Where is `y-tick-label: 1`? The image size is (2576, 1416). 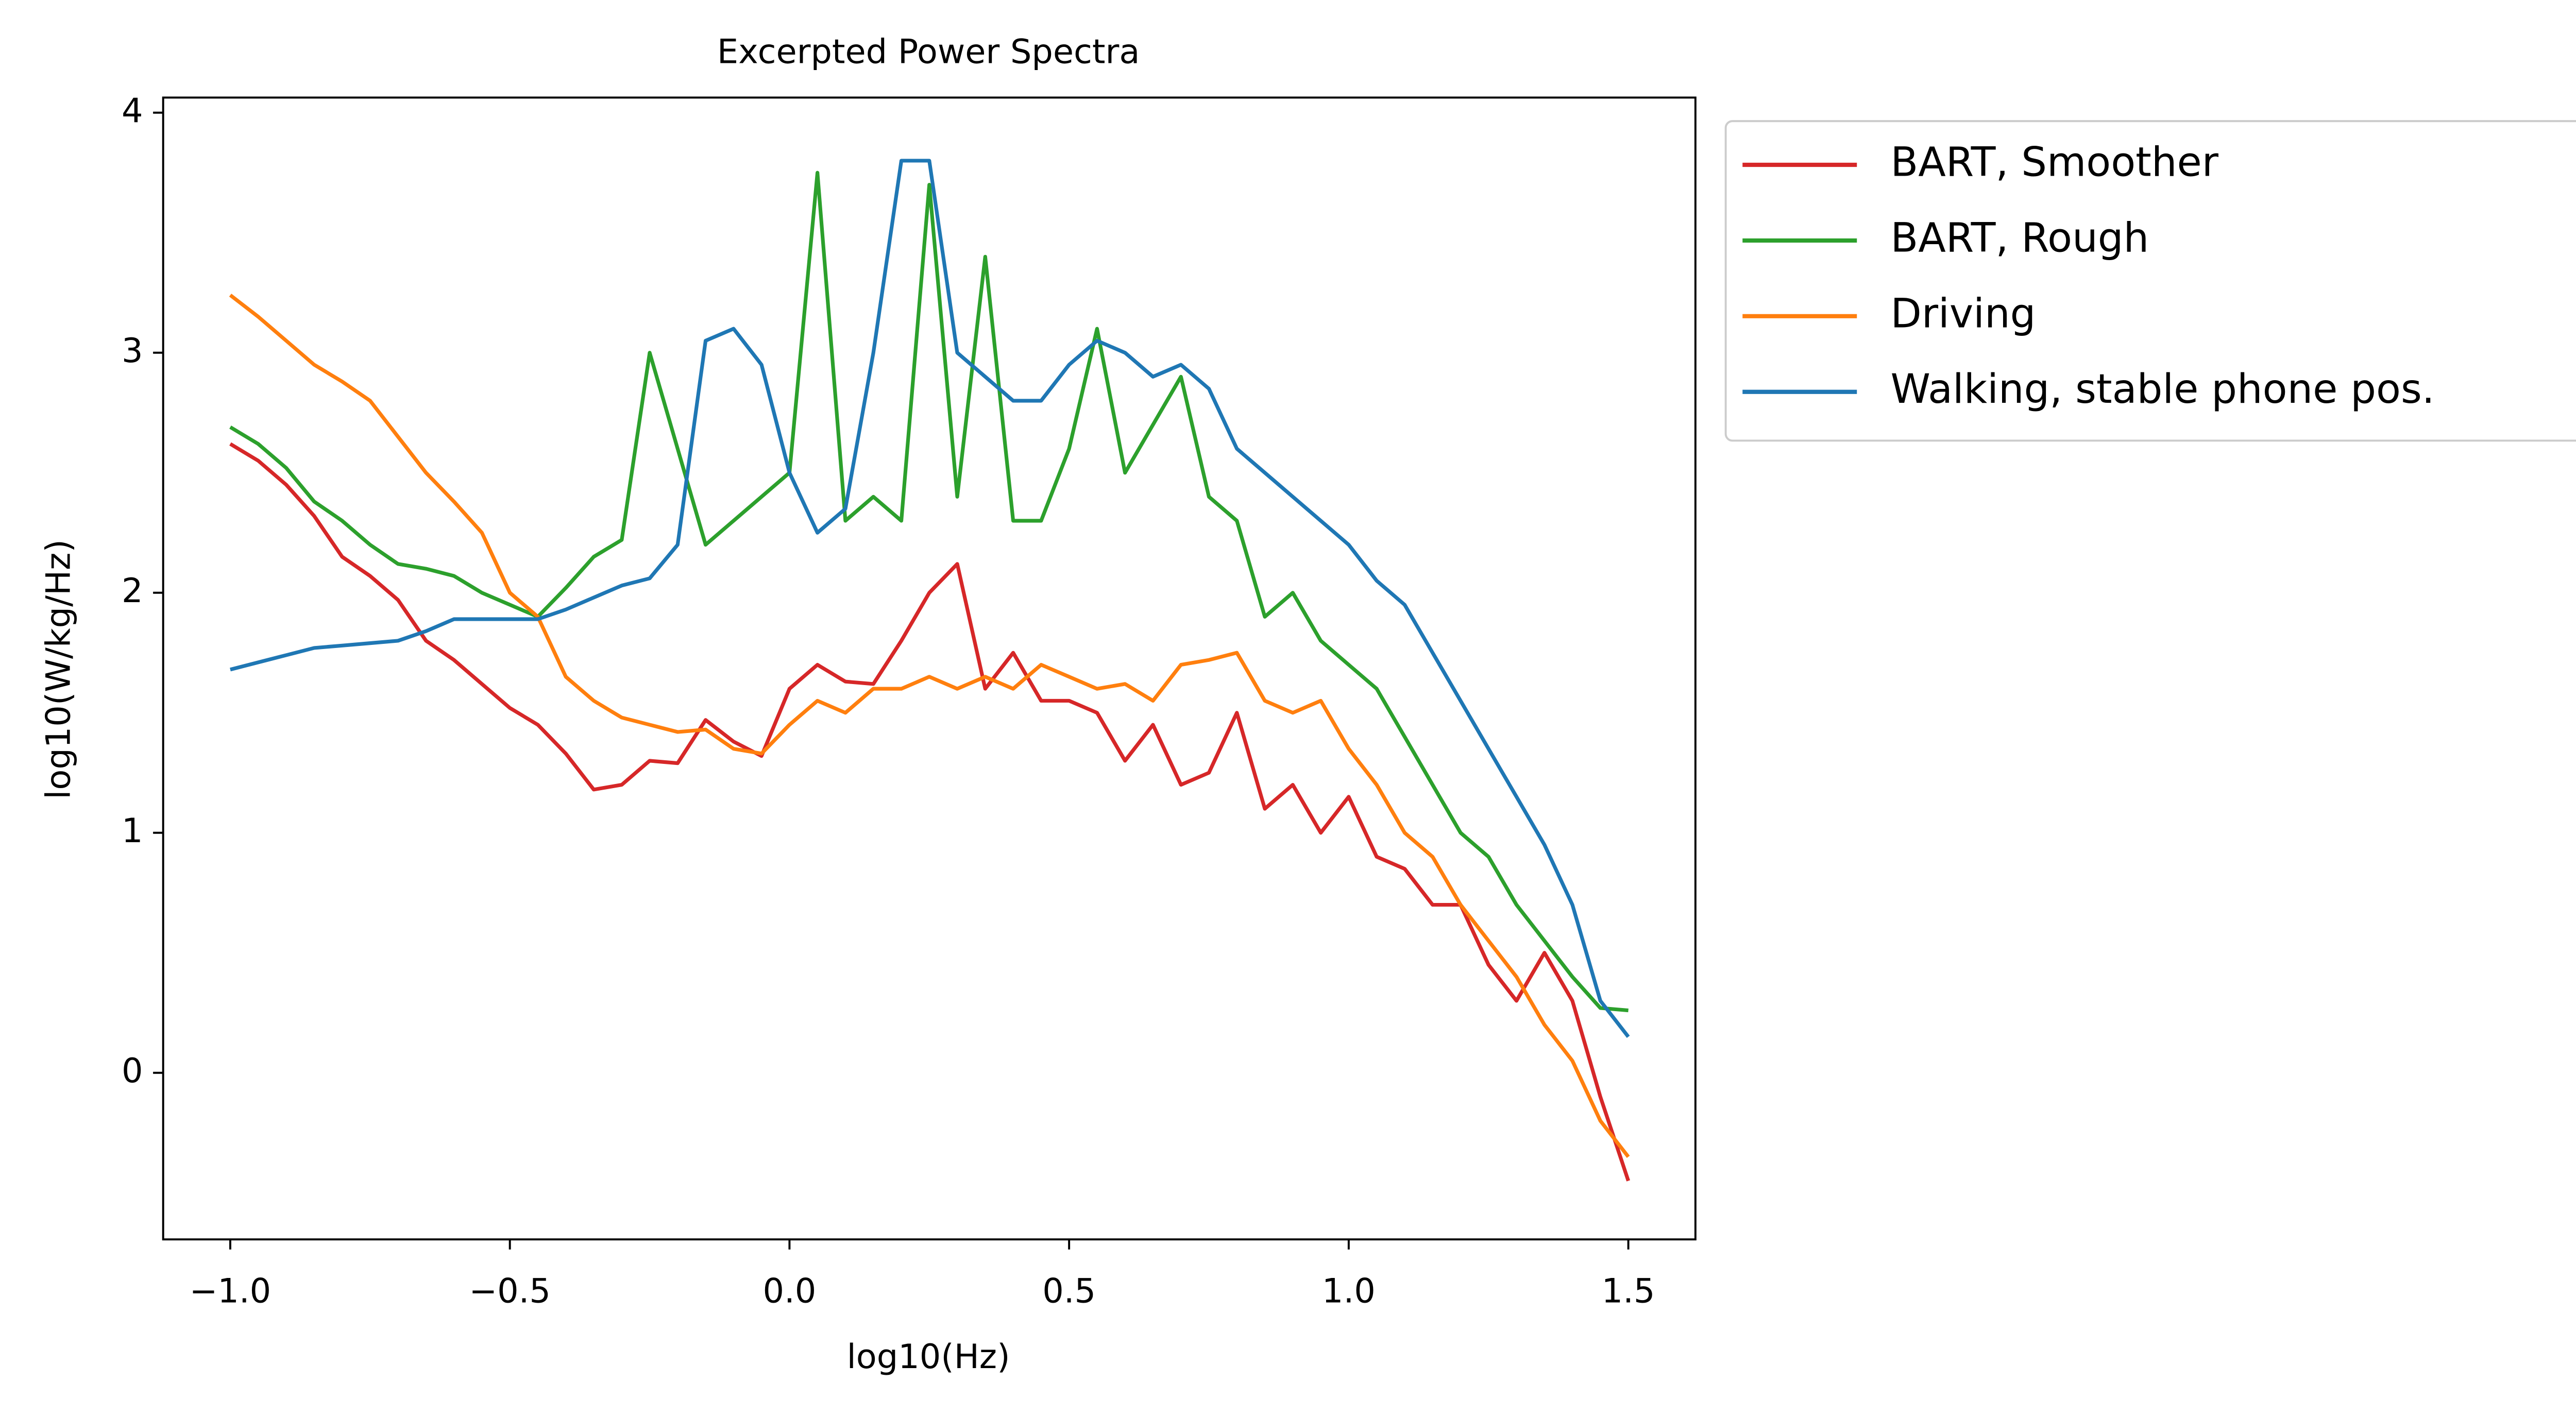
y-tick-label: 1 is located at coordinates (132, 830).